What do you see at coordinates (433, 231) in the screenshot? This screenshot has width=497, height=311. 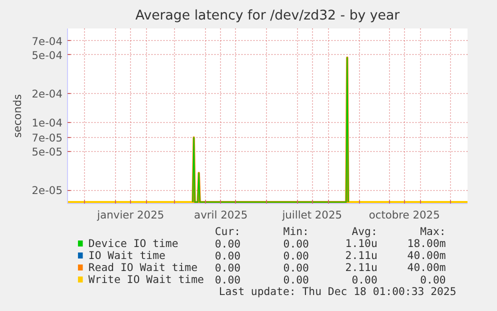 I see `text: Max:` at bounding box center [433, 231].